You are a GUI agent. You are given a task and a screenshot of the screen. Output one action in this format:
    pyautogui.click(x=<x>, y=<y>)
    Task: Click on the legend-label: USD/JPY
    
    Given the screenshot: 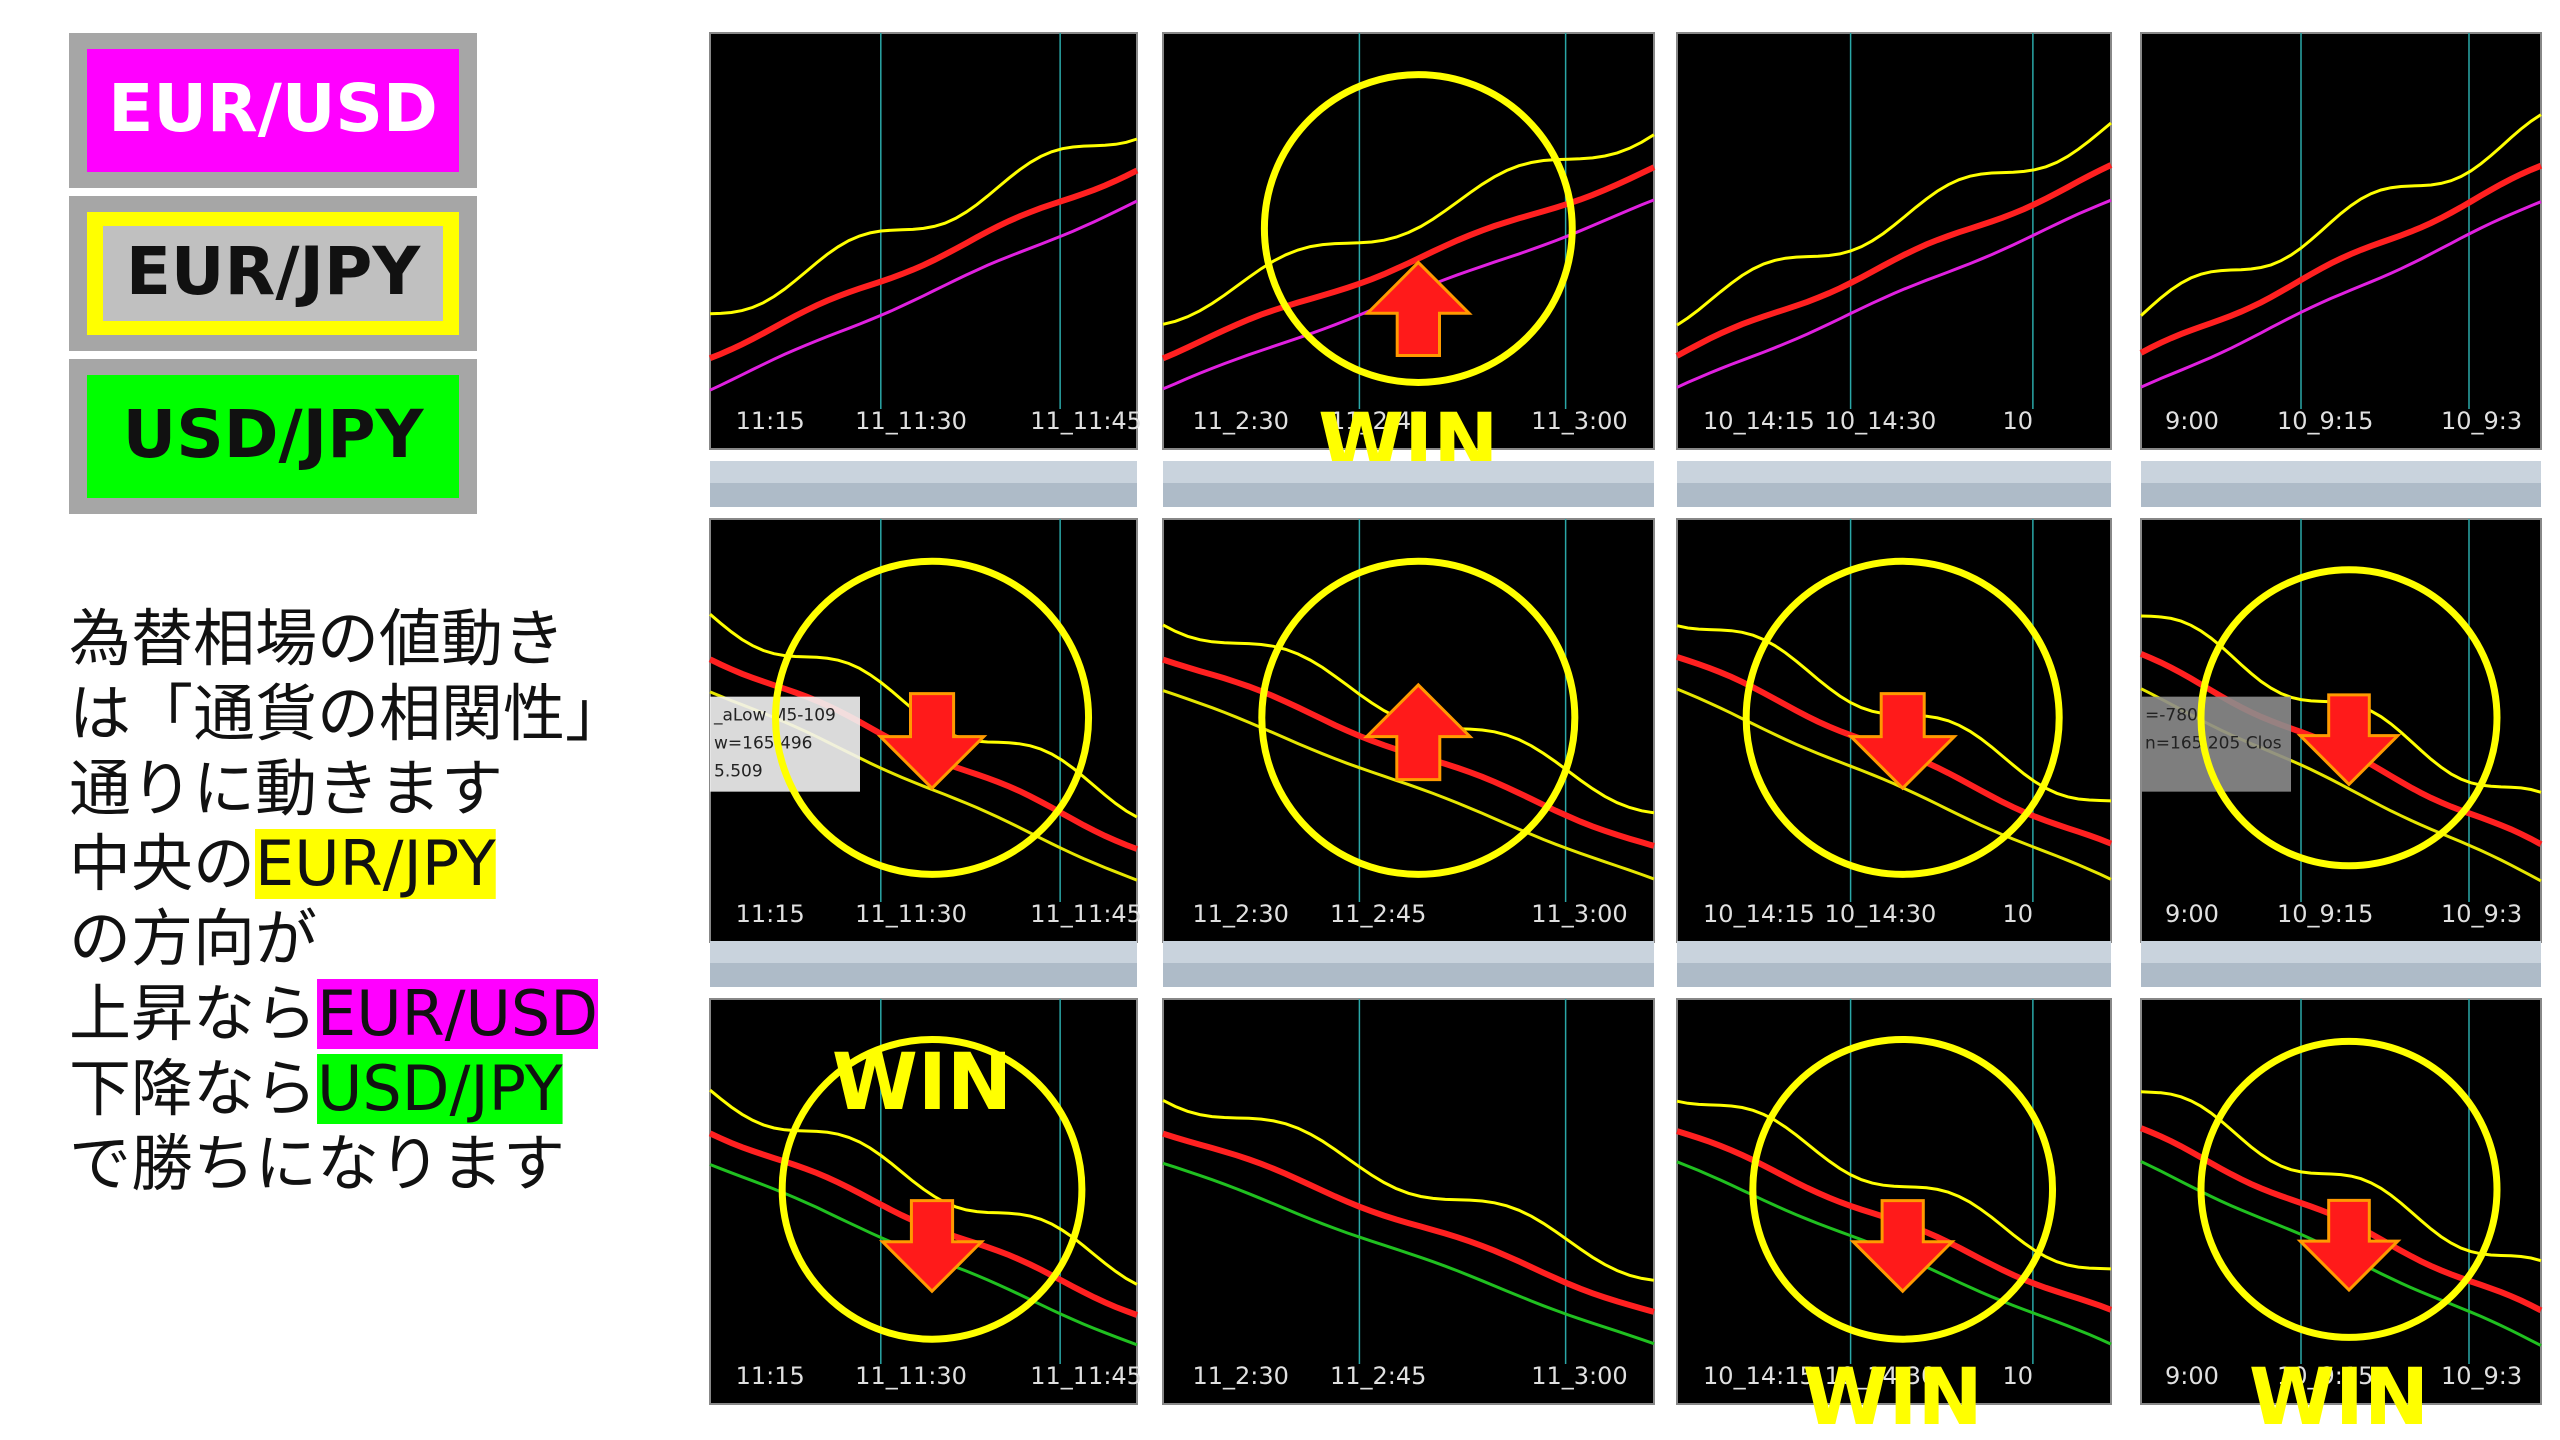 What is the action you would take?
    pyautogui.click(x=274, y=434)
    